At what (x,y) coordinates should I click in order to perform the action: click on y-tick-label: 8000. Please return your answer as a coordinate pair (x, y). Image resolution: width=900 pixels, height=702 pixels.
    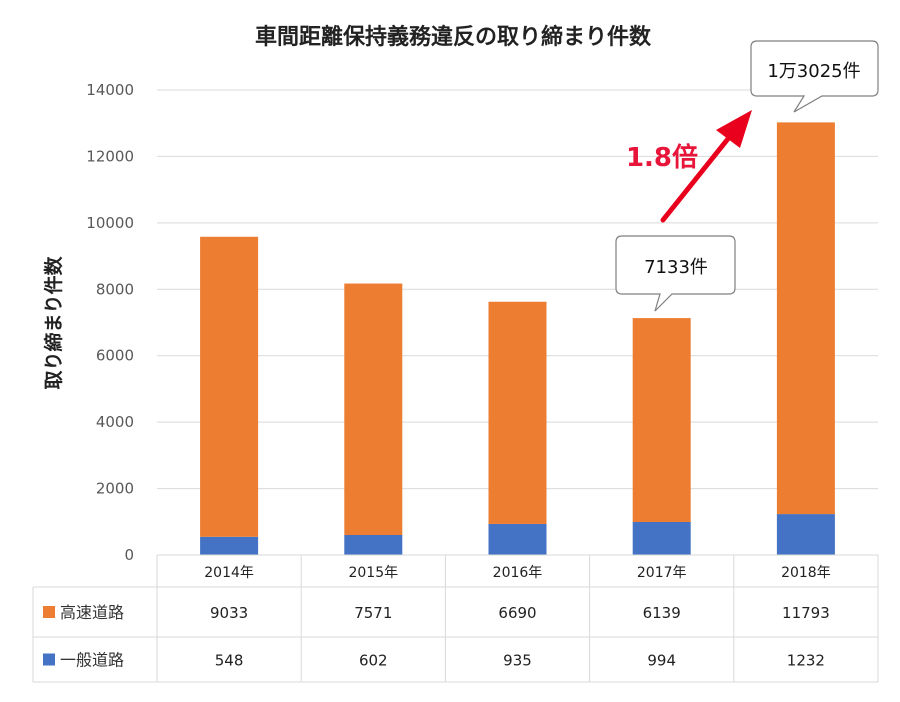
    Looking at the image, I should click on (115, 289).